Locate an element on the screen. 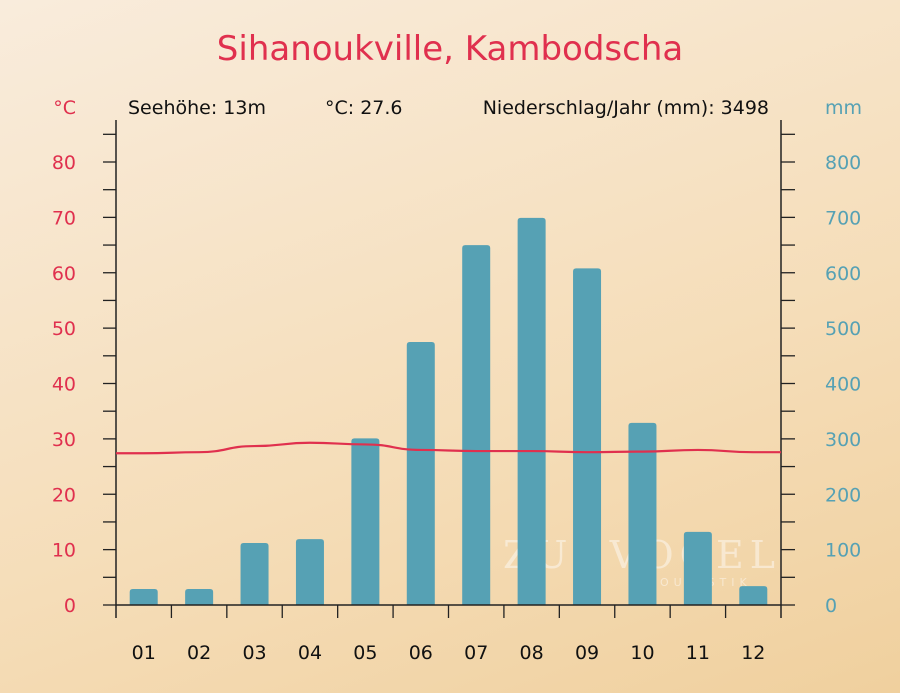 This screenshot has height=693, width=900. left-tick-label: 80 is located at coordinates (64, 163).